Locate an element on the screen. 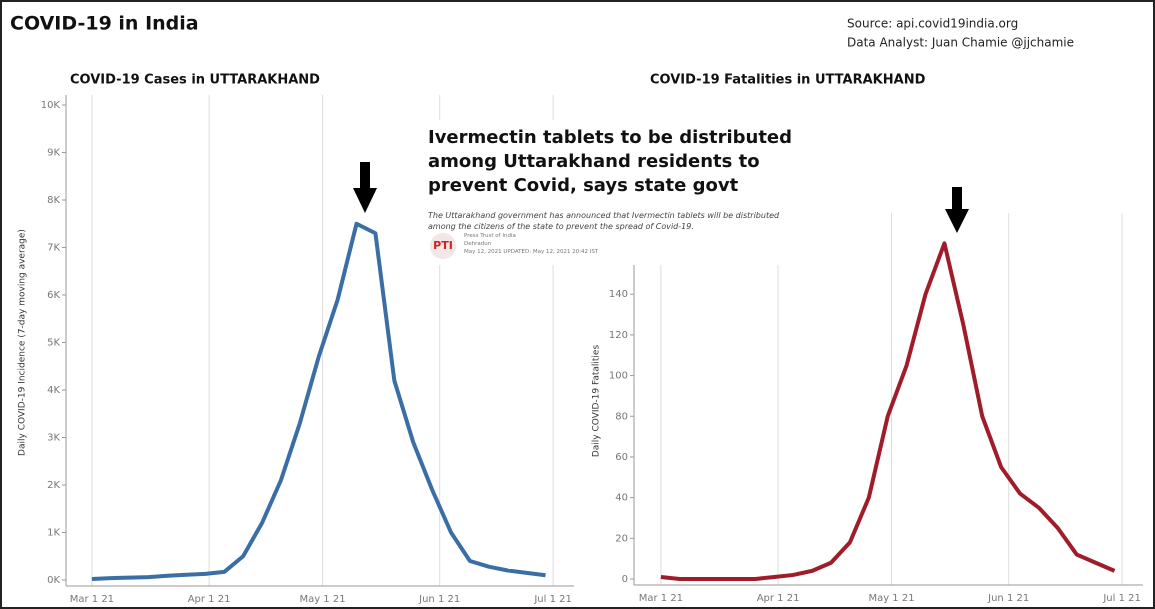 This screenshot has height=609, width=1155. y-tick-label: 3K is located at coordinates (53, 438).